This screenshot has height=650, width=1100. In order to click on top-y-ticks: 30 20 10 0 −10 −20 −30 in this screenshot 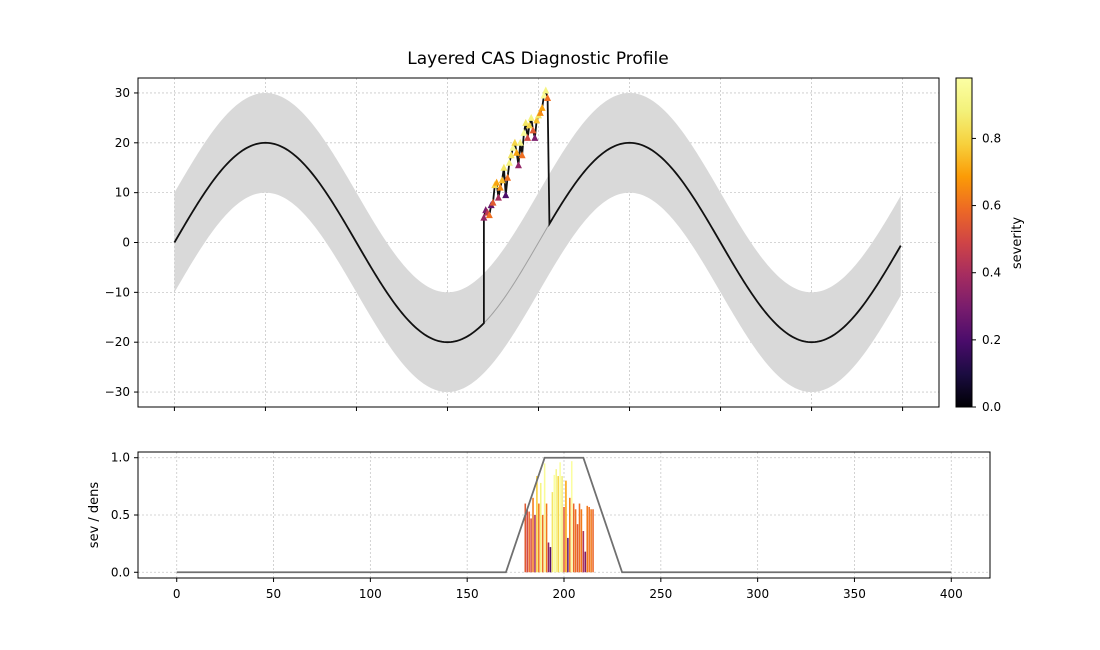, I will do `click(121, 242)`.